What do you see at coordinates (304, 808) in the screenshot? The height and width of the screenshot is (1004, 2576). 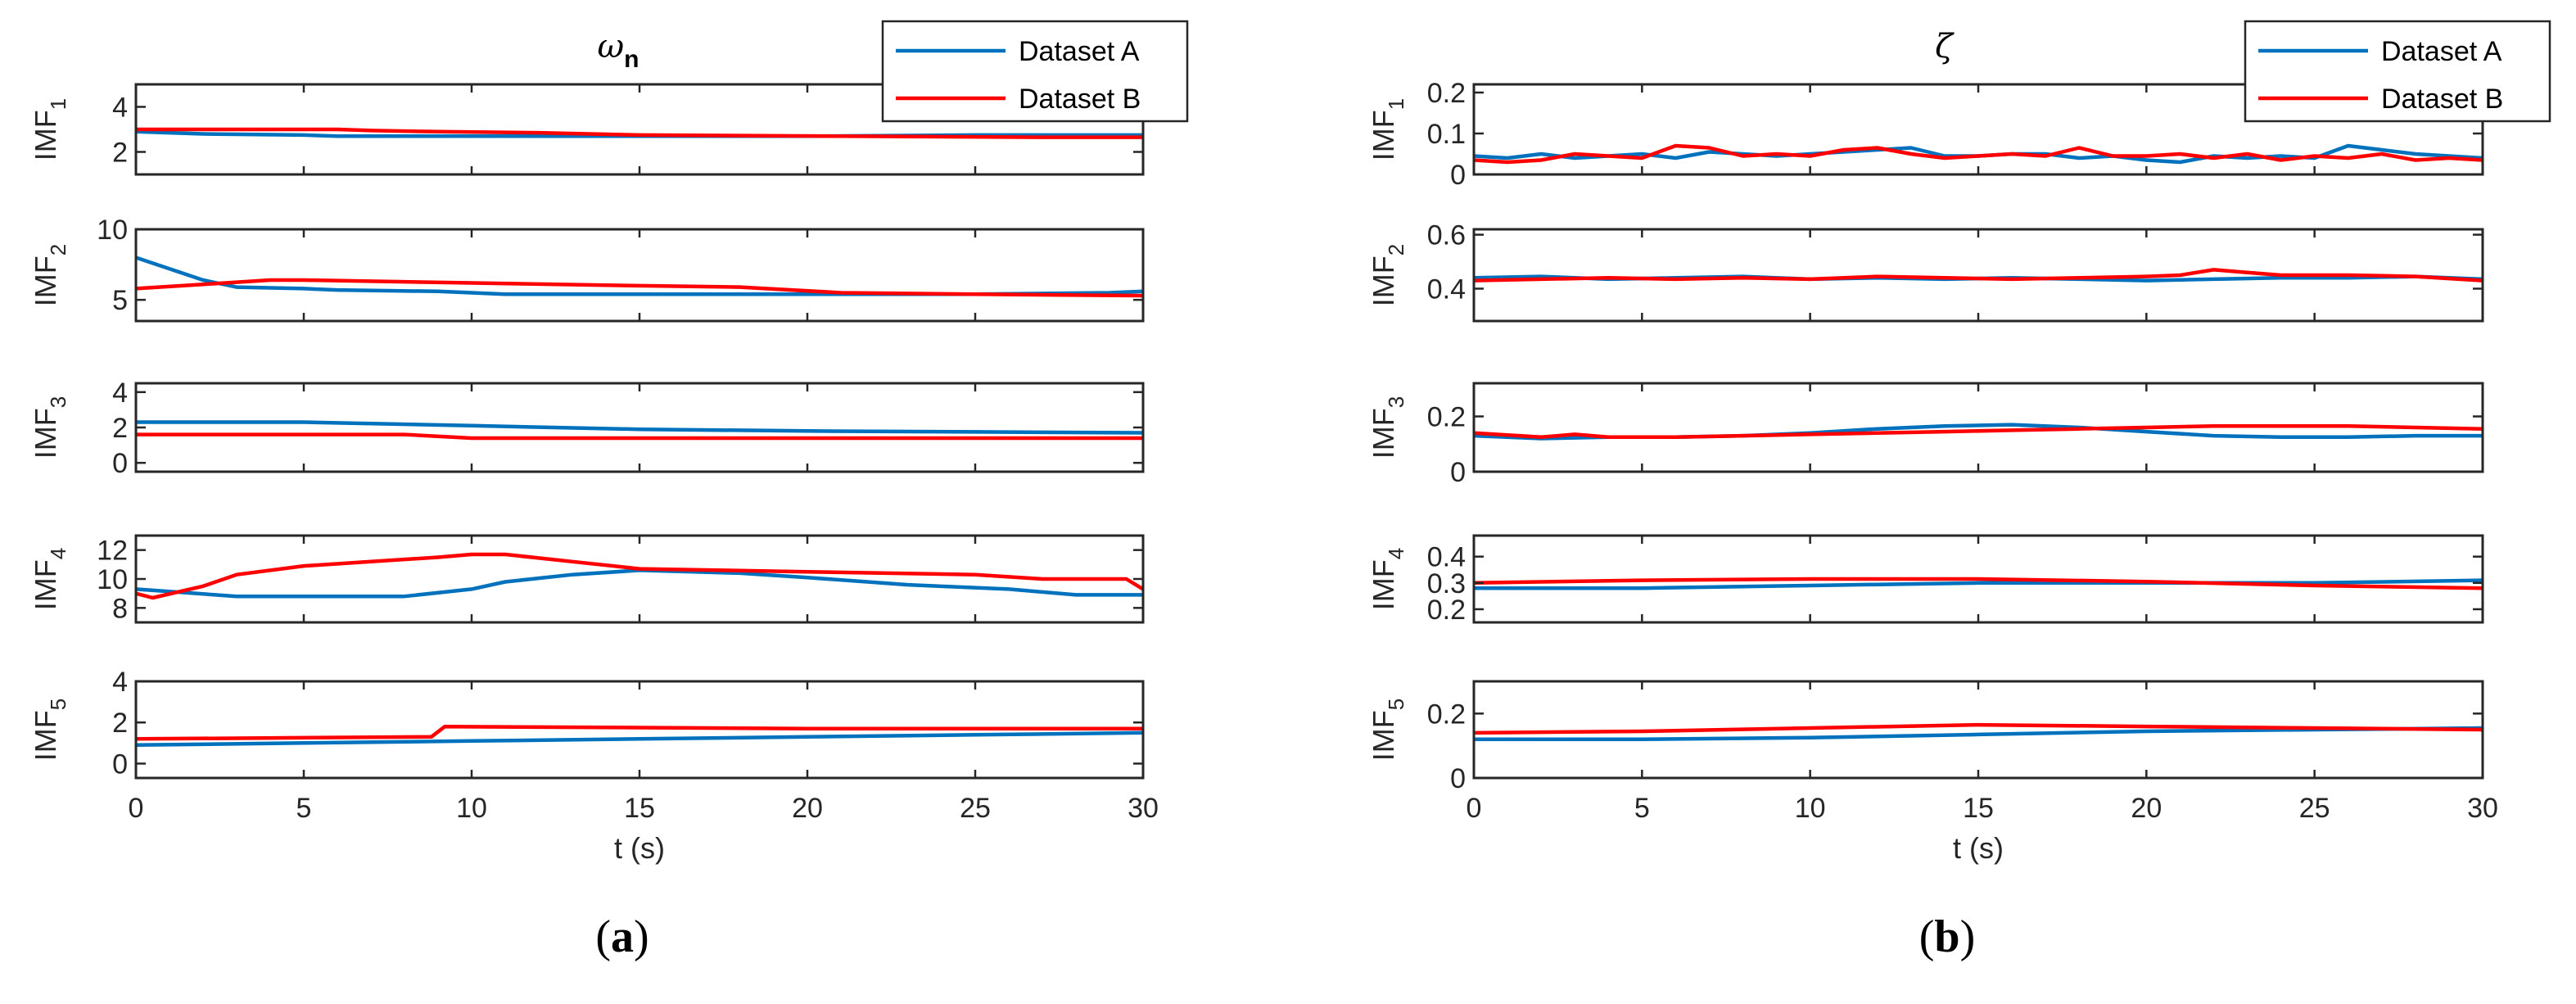 I see `x-tick-label: 5` at bounding box center [304, 808].